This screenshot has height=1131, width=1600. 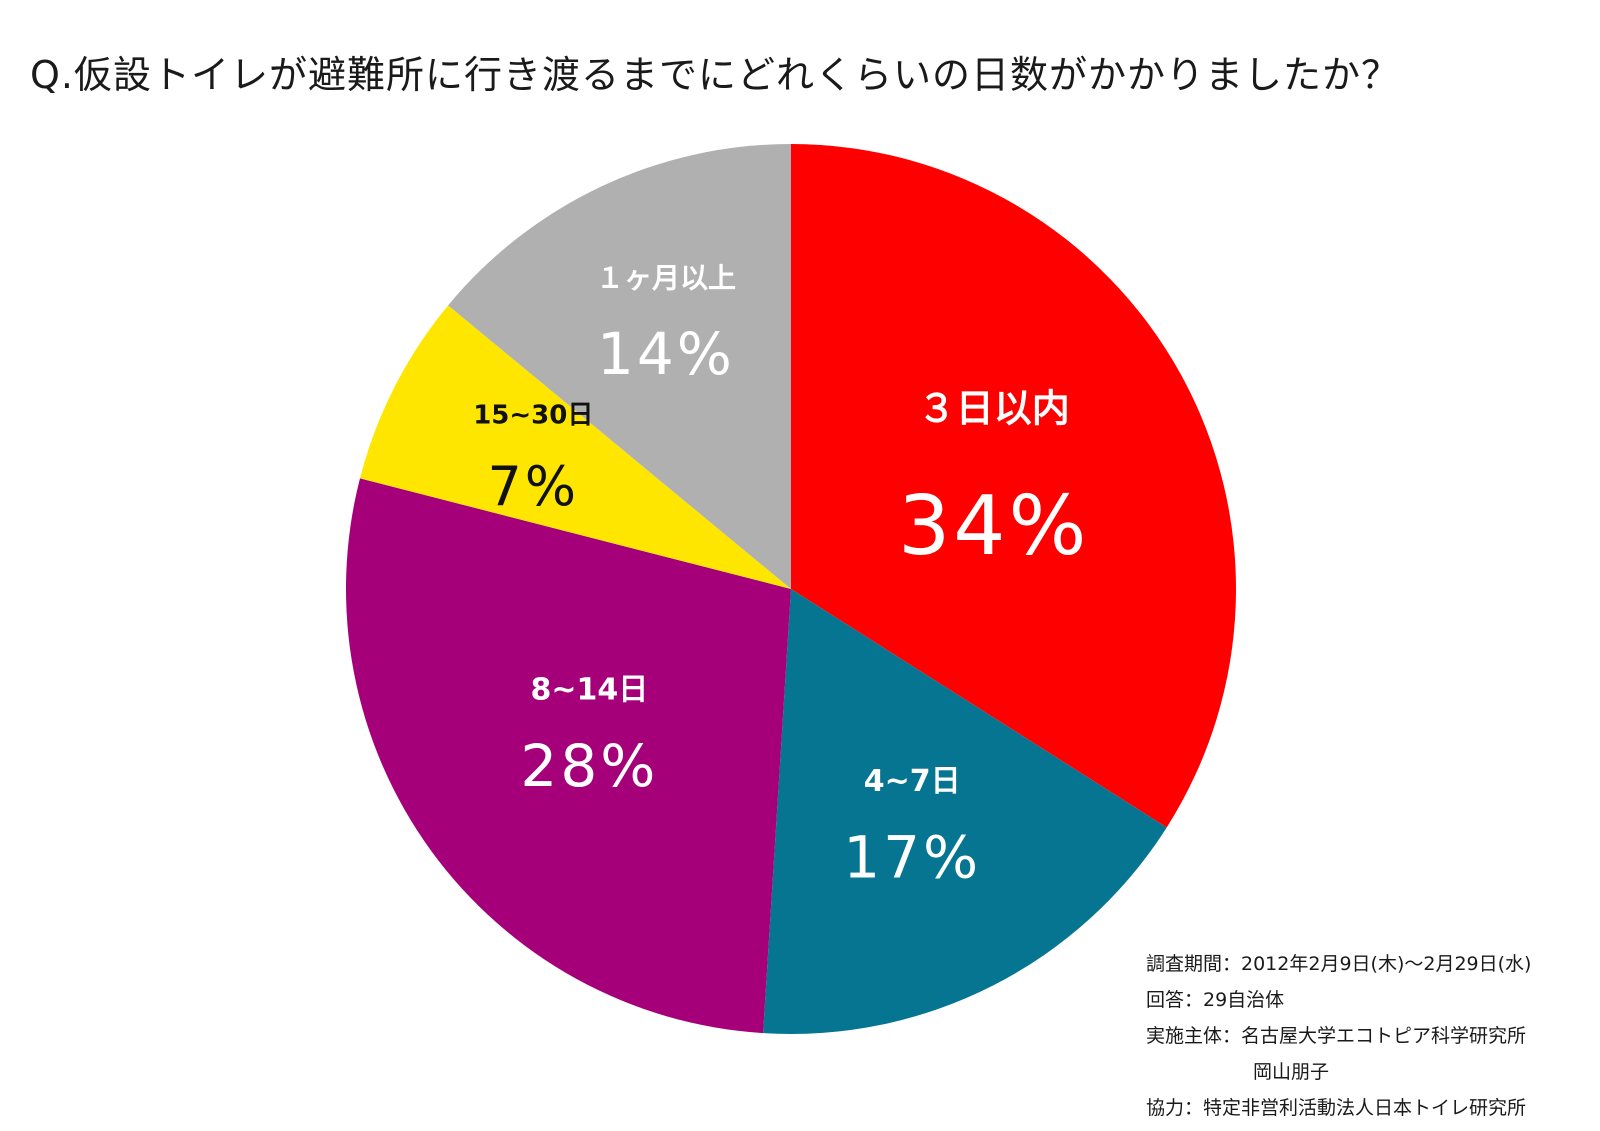 I want to click on slice-percent-label: 14%, so click(x=666, y=354).